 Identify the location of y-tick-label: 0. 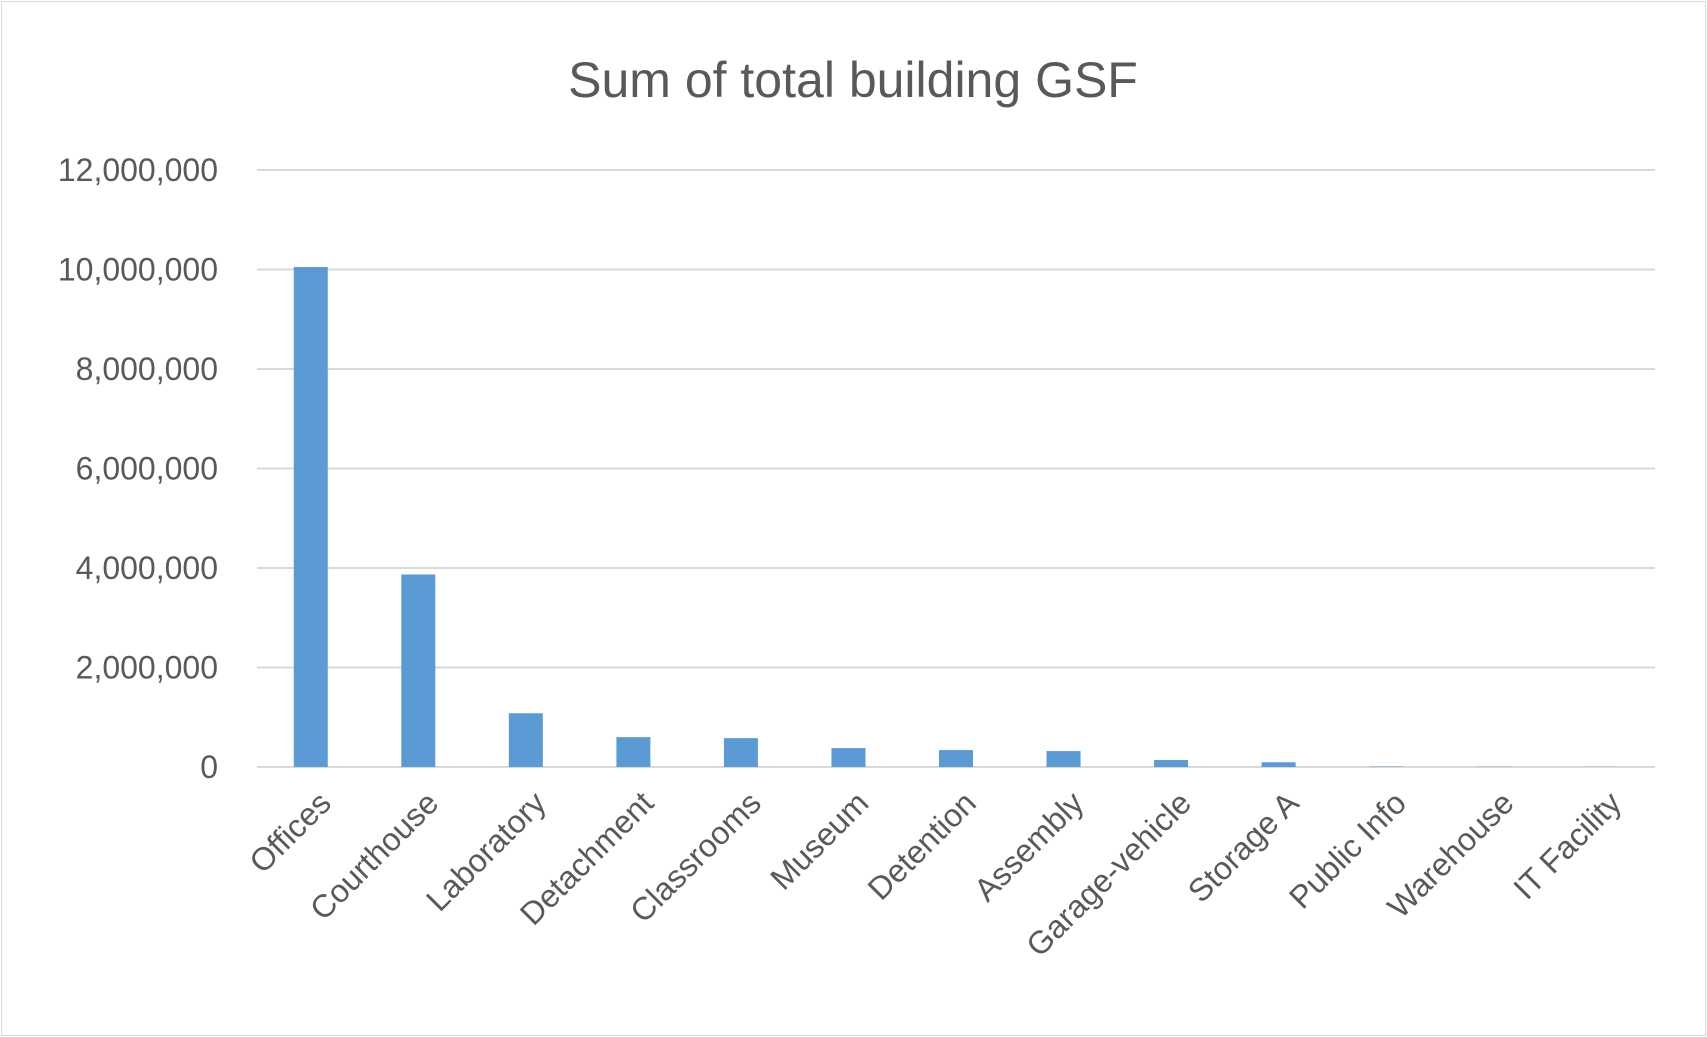
(209, 767).